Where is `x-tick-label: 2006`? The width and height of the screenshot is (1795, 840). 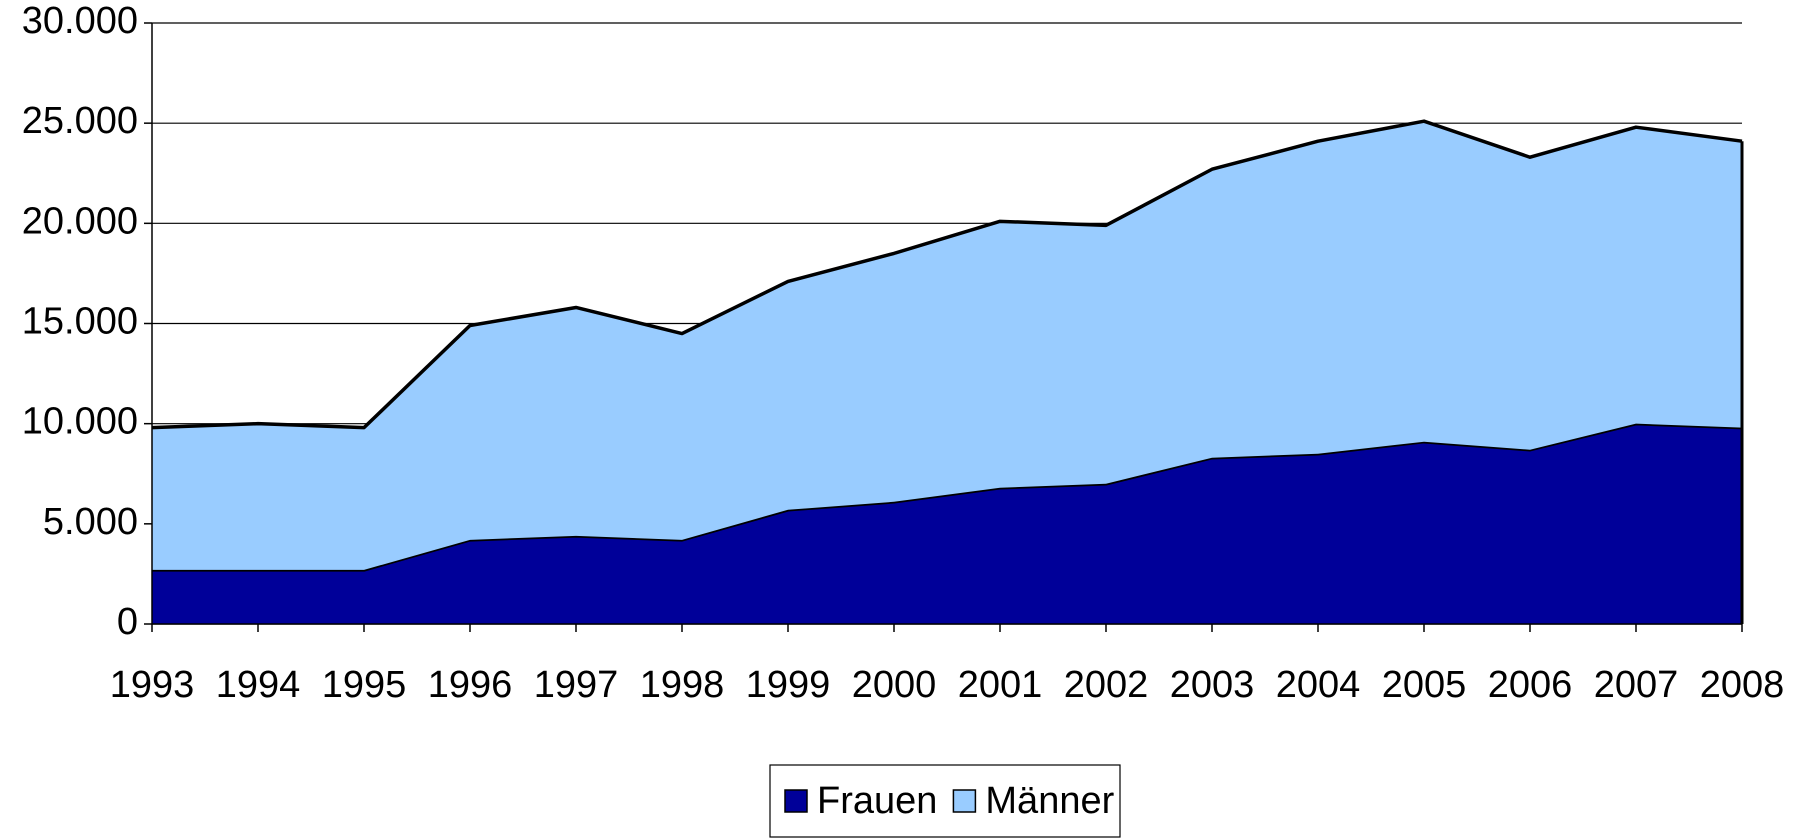
x-tick-label: 2006 is located at coordinates (1530, 685).